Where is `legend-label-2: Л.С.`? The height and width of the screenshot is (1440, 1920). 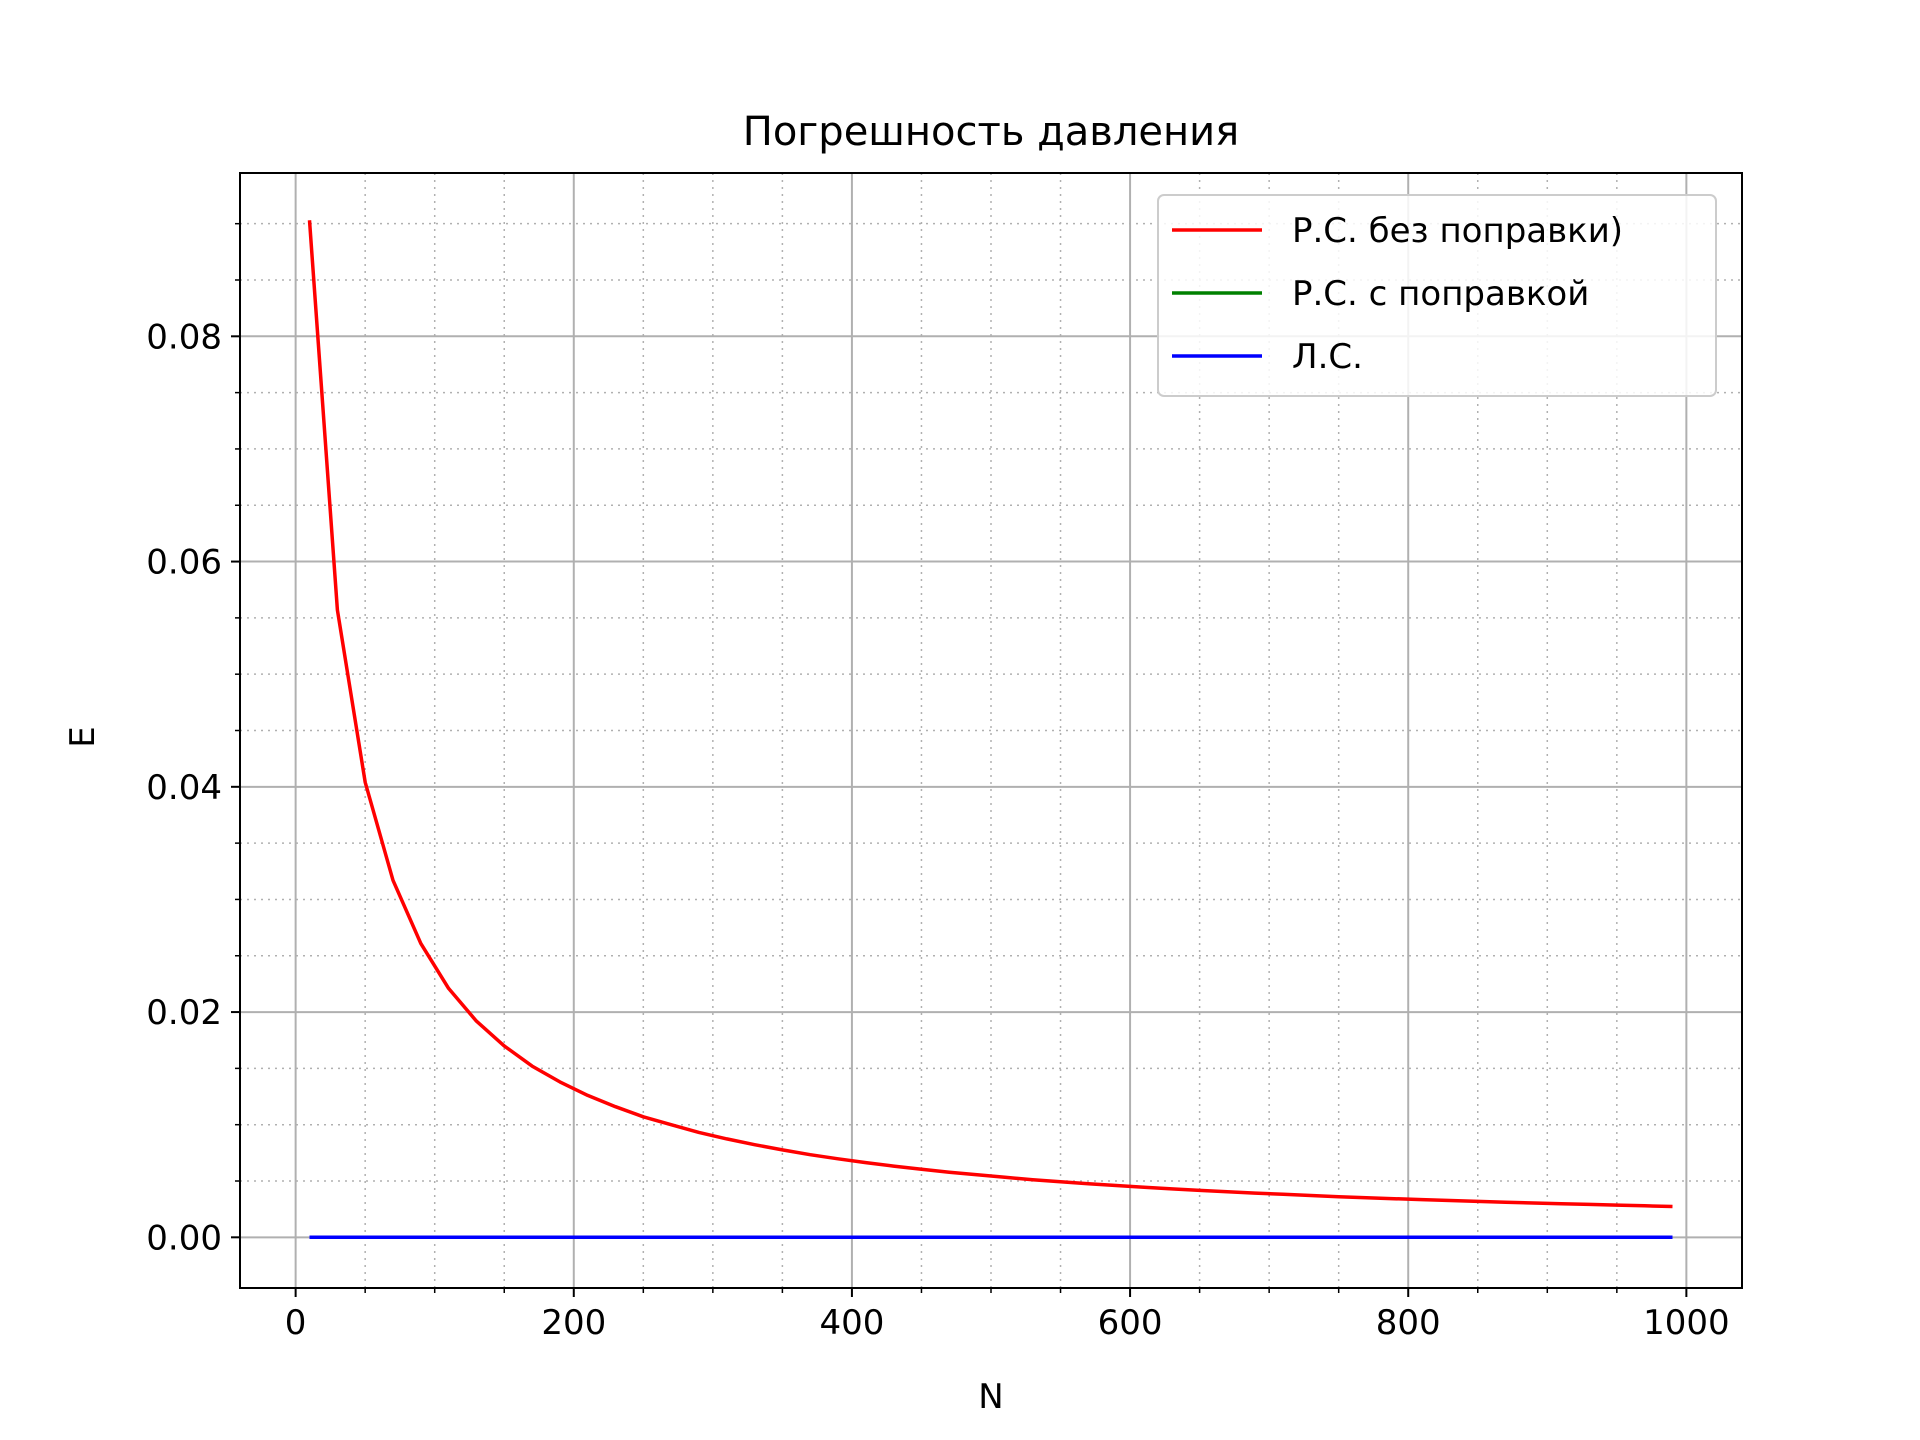 legend-label-2: Л.С. is located at coordinates (1327, 357).